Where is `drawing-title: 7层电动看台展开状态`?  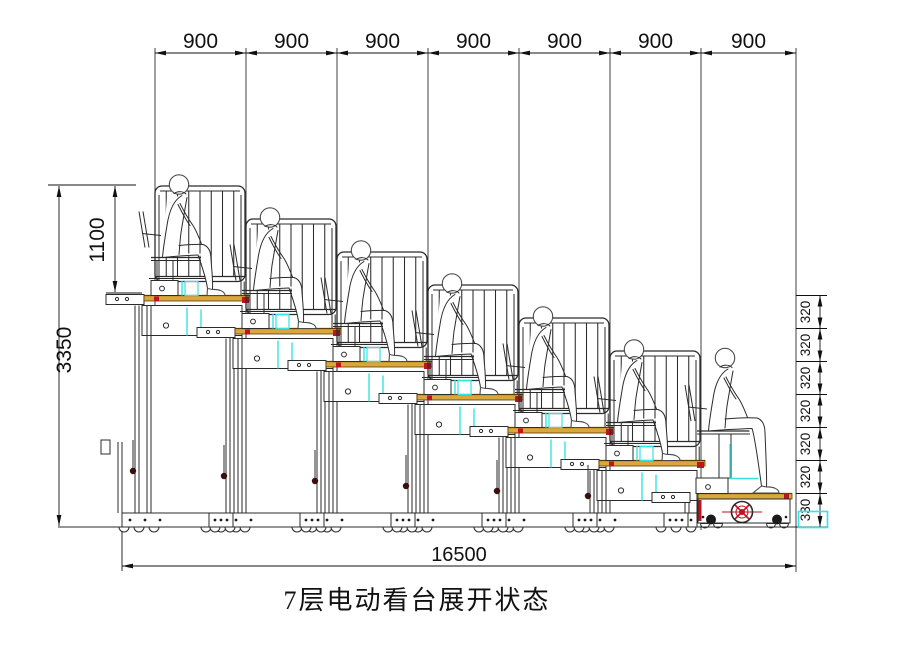 drawing-title: 7层电动看台展开状态 is located at coordinates (417, 600).